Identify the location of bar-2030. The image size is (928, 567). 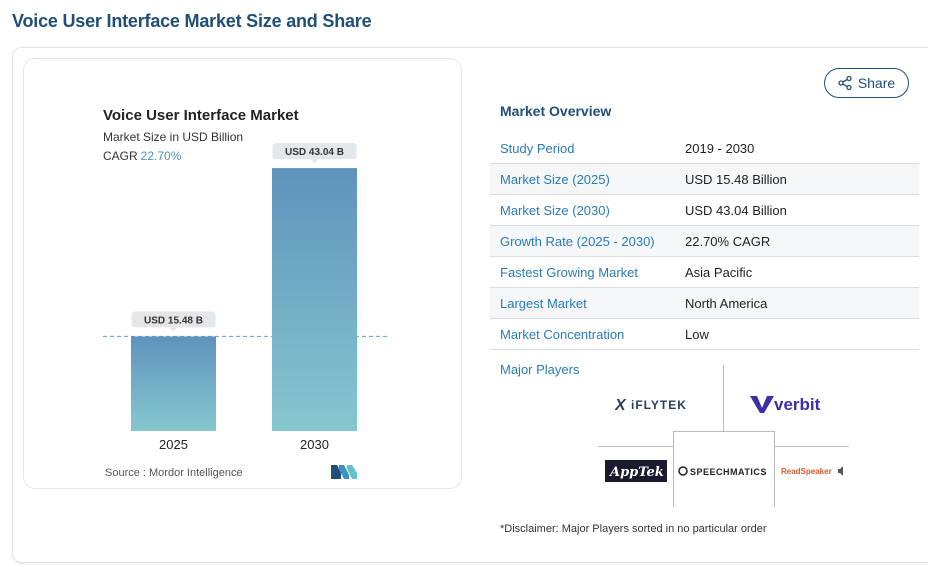
(314, 300).